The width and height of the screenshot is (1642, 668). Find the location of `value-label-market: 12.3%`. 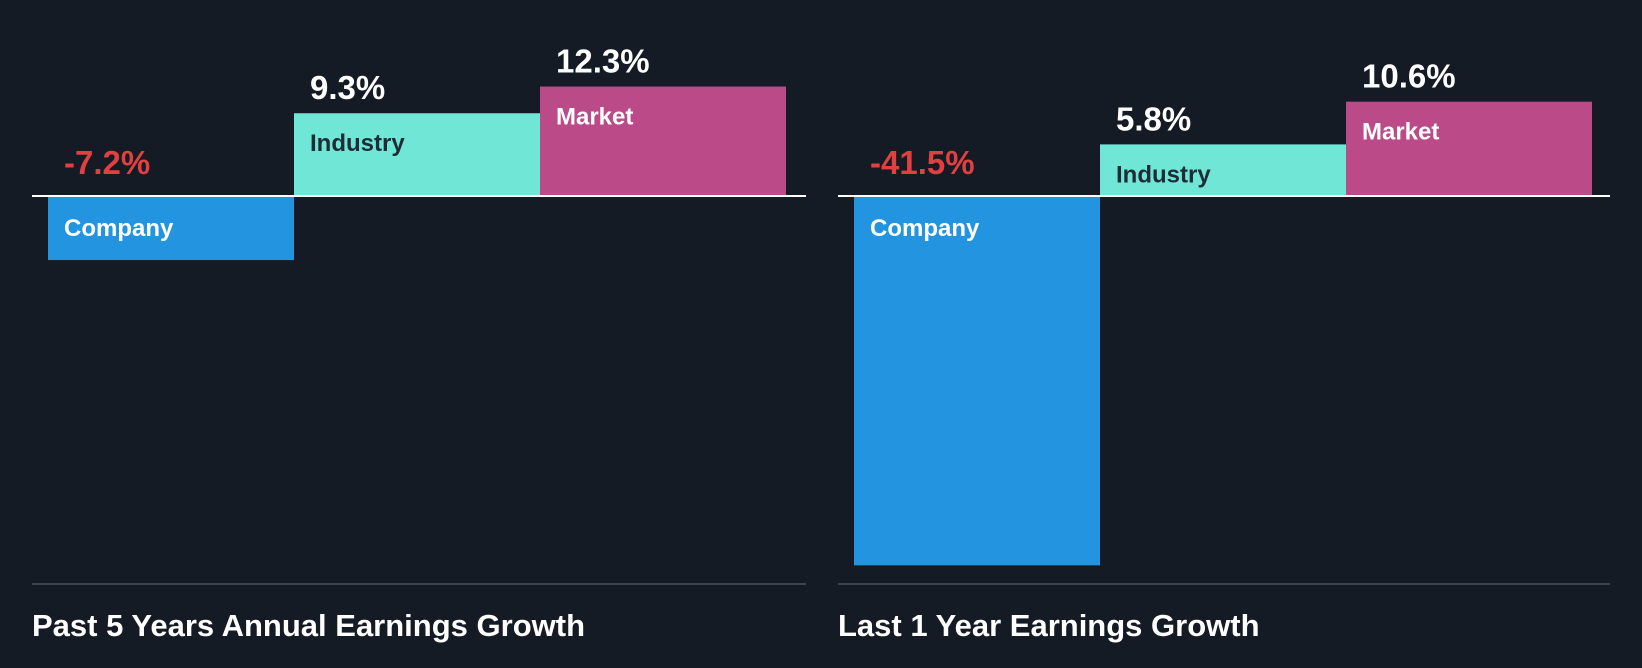

value-label-market: 12.3% is located at coordinates (603, 61).